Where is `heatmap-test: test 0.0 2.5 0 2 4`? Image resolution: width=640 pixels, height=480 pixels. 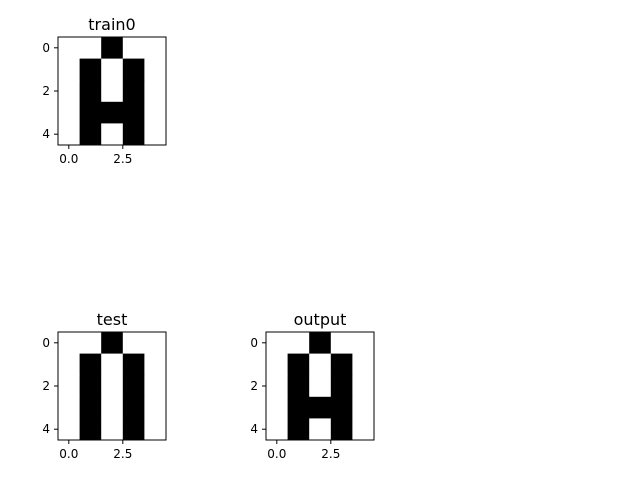 heatmap-test: test 0.0 2.5 0 2 4 is located at coordinates (104, 385).